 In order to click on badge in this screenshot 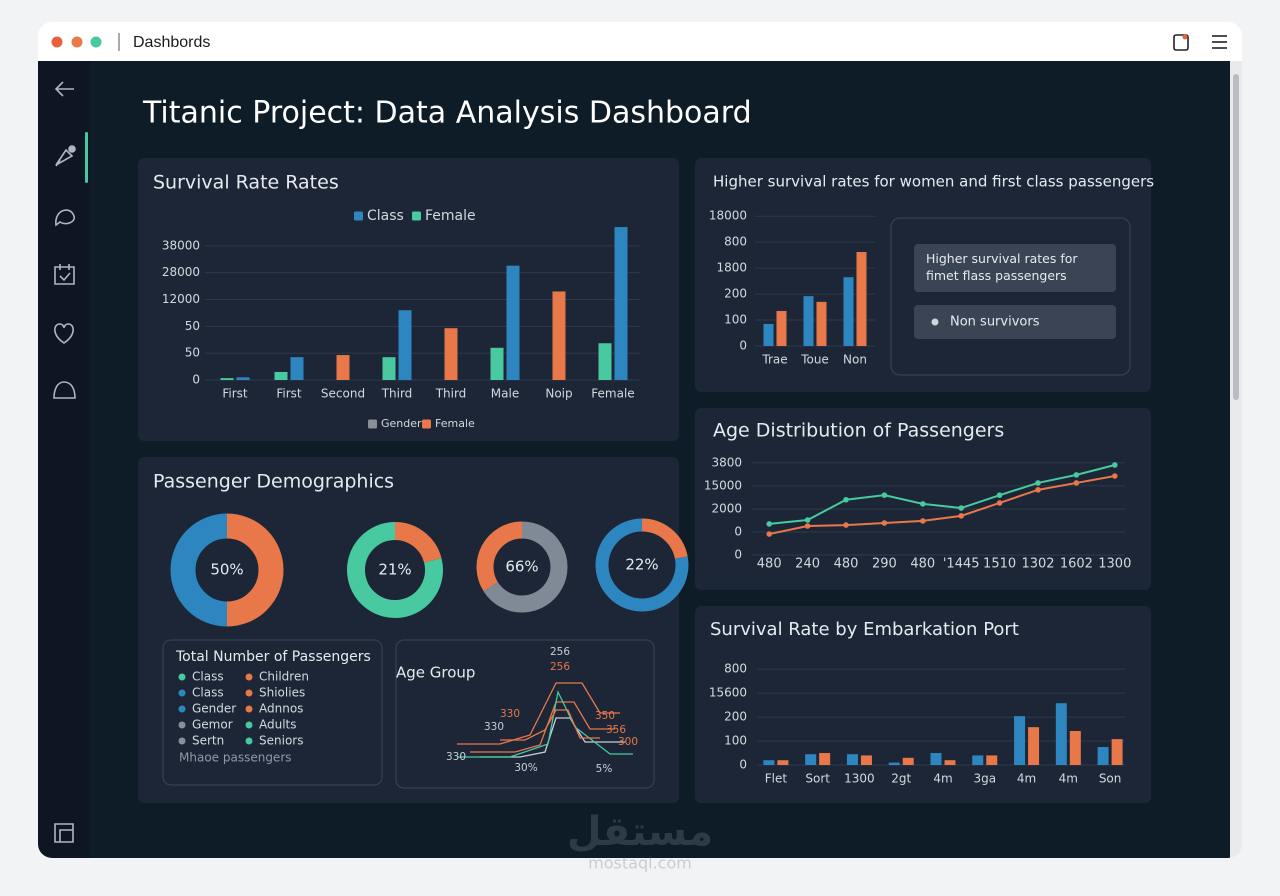, I will do `click(1185, 37)`.